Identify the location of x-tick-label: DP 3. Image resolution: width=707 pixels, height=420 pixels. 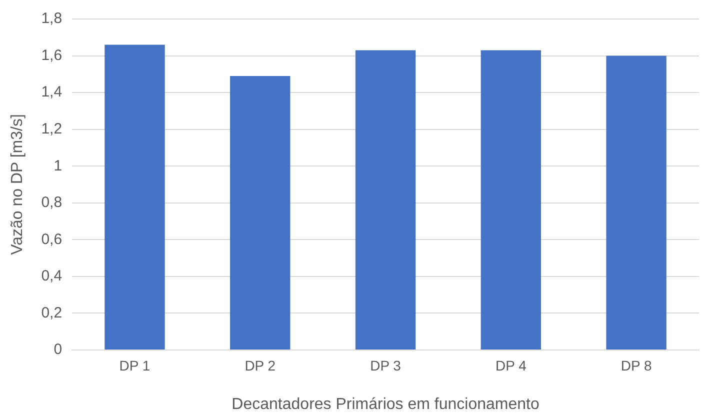
(386, 365).